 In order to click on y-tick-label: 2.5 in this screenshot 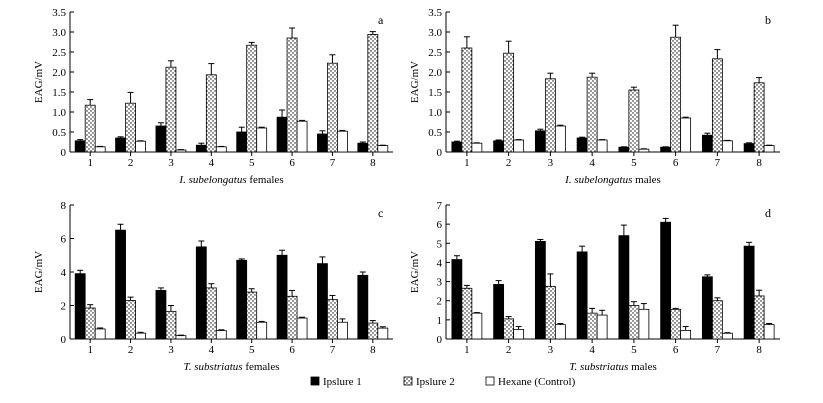, I will do `click(59, 53)`.